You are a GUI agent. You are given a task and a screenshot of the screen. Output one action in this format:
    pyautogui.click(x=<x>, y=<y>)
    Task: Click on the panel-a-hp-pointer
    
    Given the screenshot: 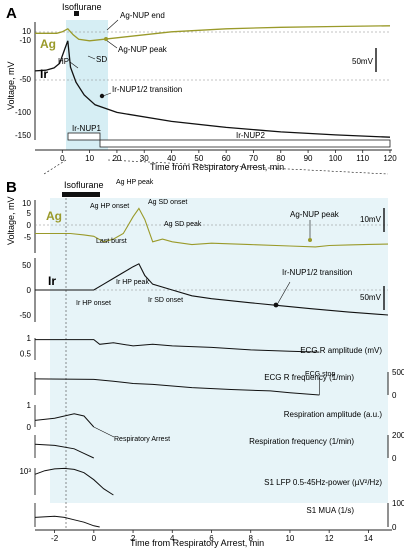 What is the action you would take?
    pyautogui.click(x=74, y=65)
    